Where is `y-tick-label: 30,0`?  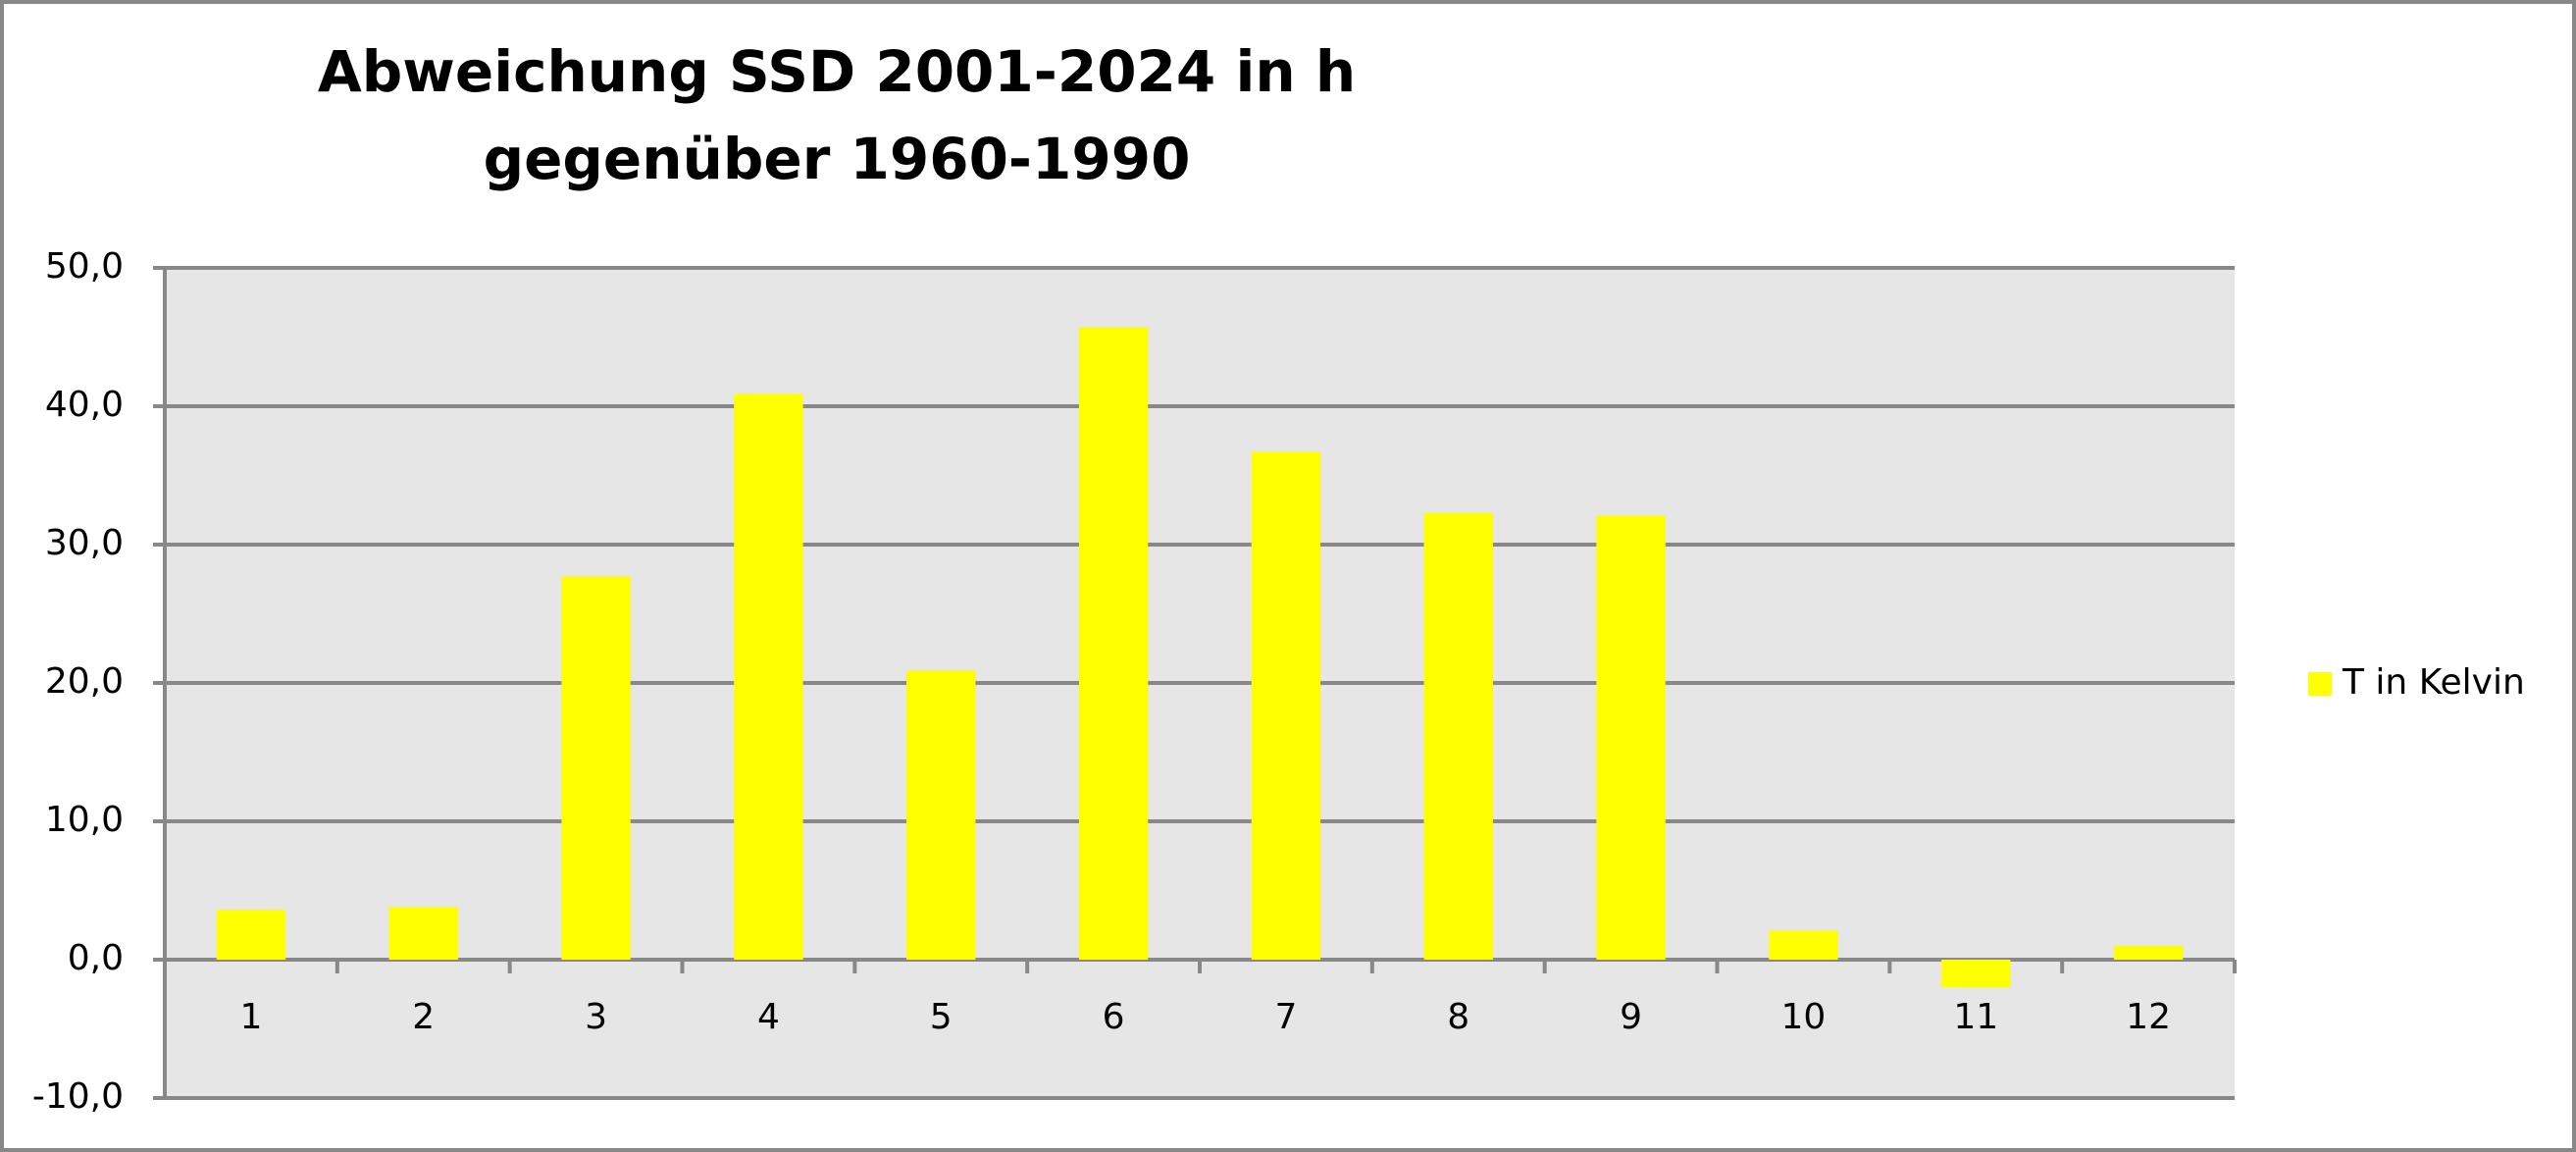 y-tick-label: 30,0 is located at coordinates (84, 543).